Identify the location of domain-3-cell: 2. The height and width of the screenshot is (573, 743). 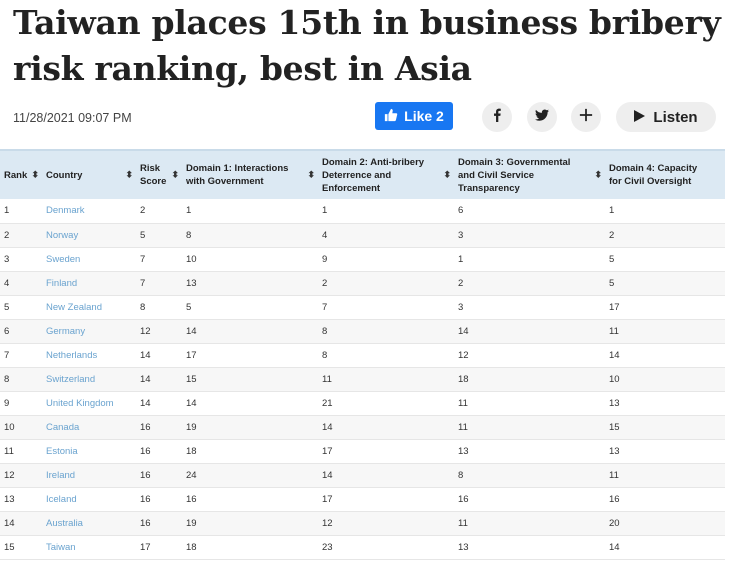
(529, 283).